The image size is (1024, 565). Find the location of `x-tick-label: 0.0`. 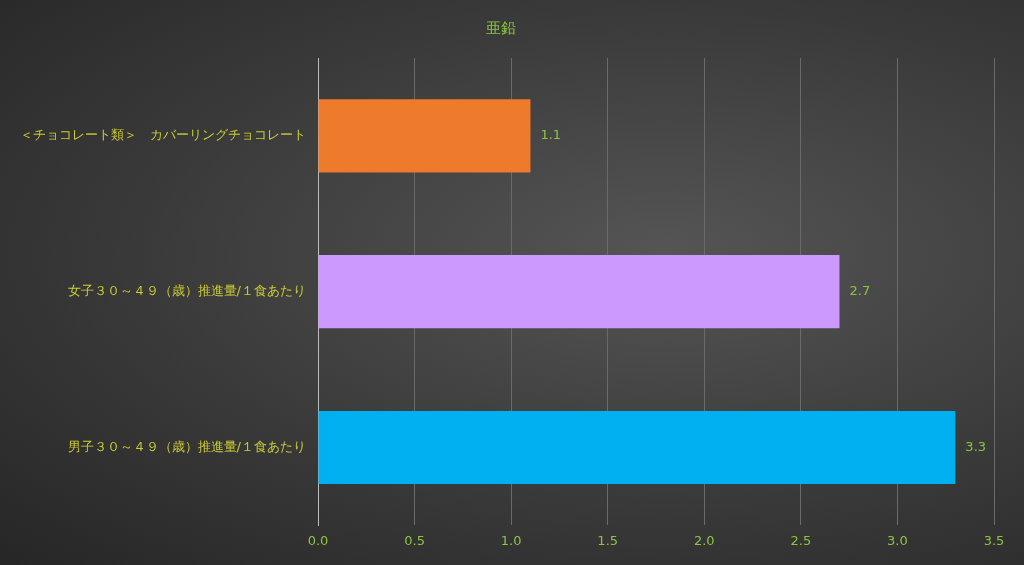

x-tick-label: 0.0 is located at coordinates (318, 540).